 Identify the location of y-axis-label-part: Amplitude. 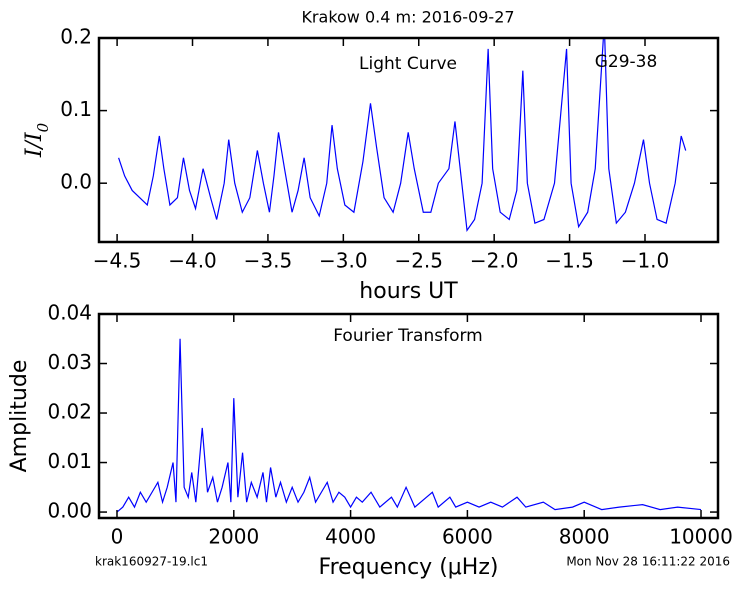
(19, 416).